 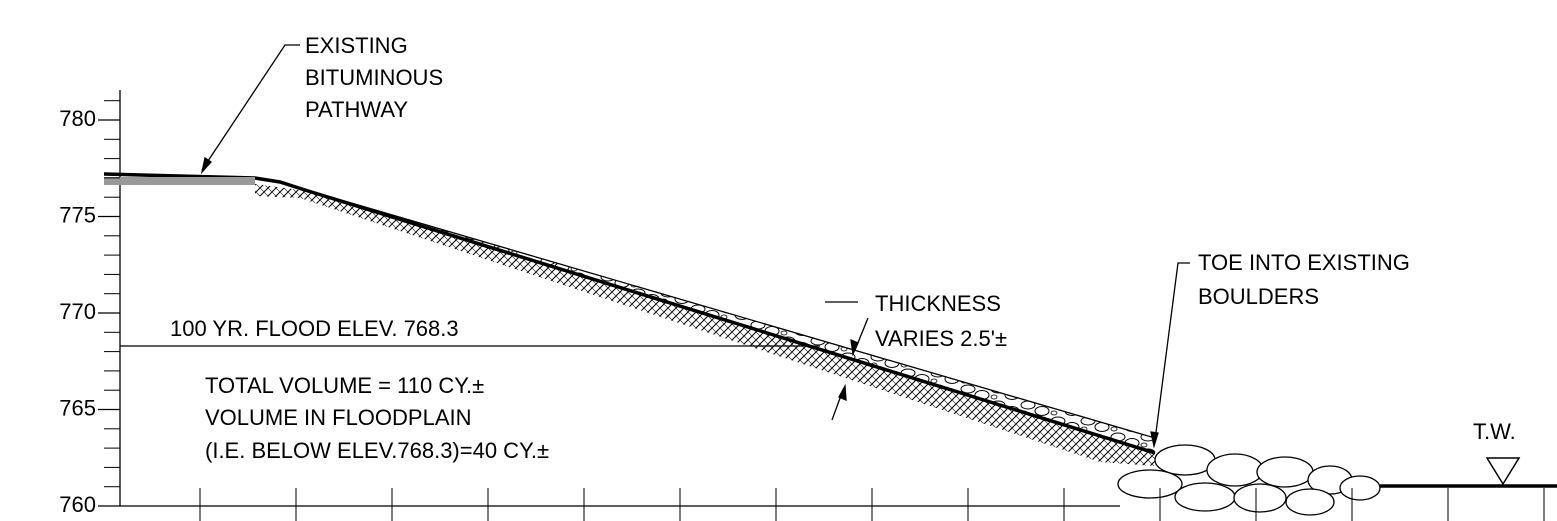 I want to click on boulders, so click(x=1249, y=480).